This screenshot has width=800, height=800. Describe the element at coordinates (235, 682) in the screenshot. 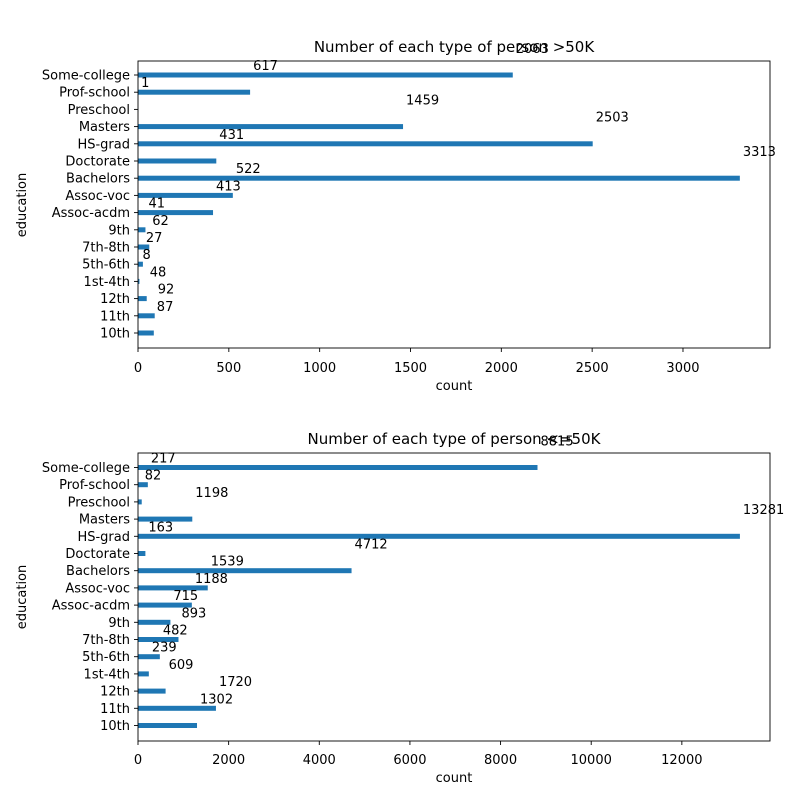

I see `data-label: 1720` at that location.